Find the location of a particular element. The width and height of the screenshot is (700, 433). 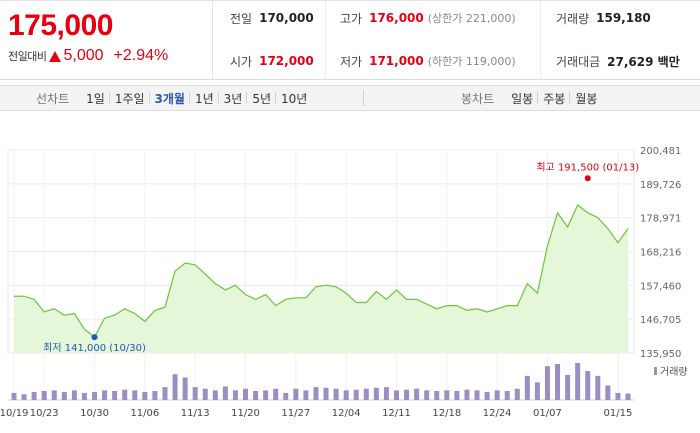

x-tick-label: 12/18 is located at coordinates (446, 413).